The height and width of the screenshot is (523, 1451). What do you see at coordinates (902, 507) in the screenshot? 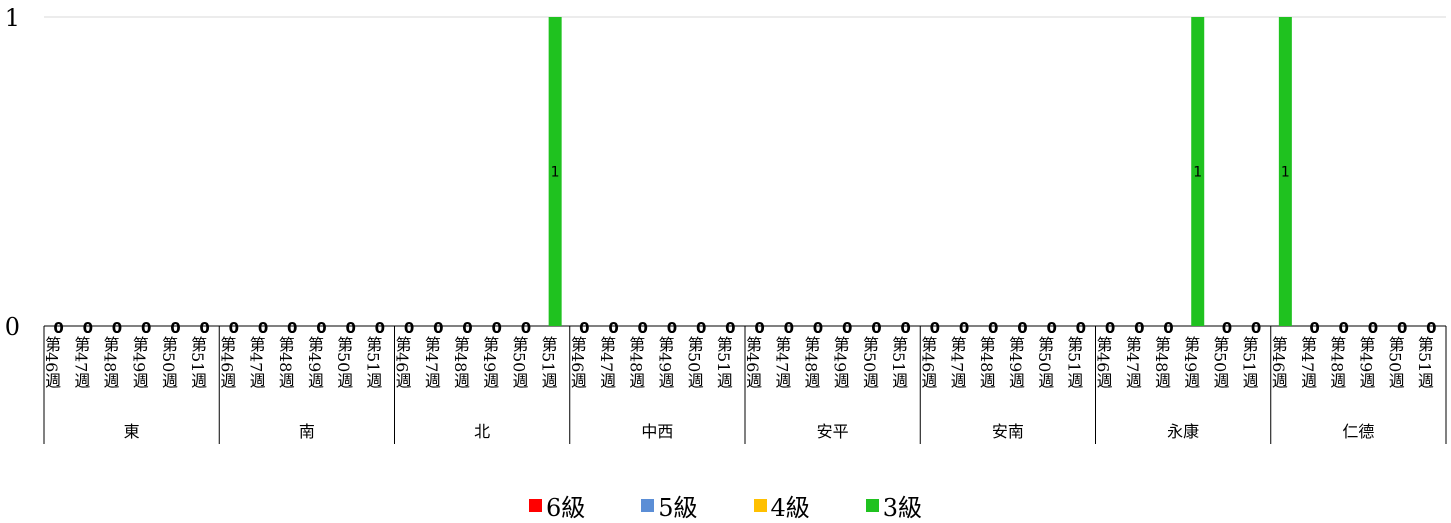
I see `legend-label: 3級` at bounding box center [902, 507].